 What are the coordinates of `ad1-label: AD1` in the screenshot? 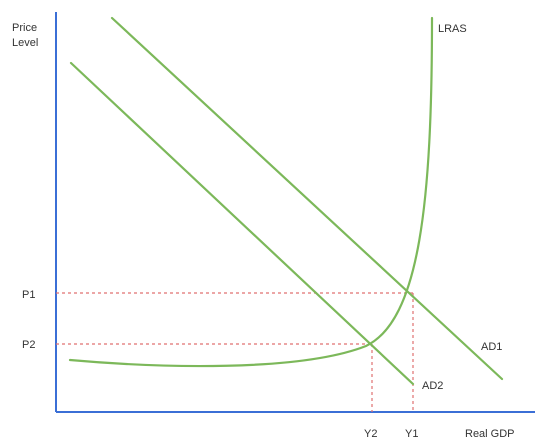 It's located at (491, 347).